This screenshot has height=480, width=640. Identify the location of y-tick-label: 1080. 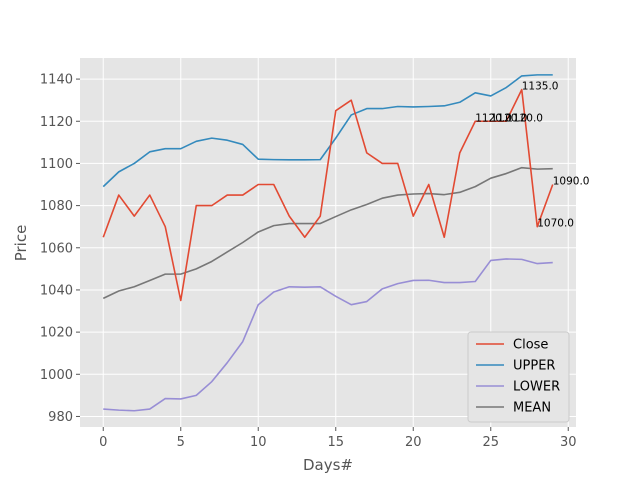
(56, 206).